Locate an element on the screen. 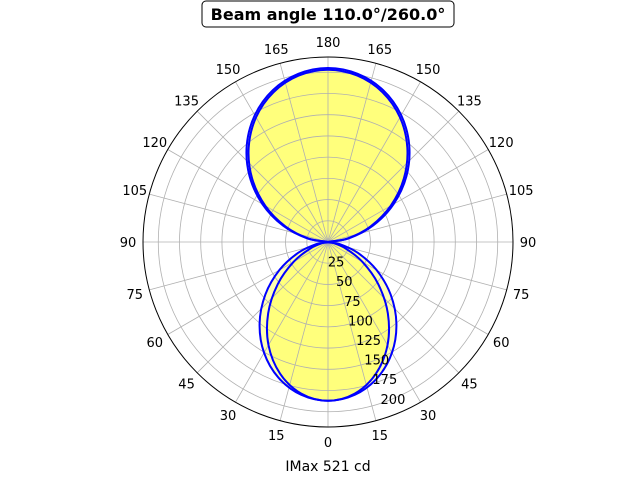 This screenshot has height=484, width=640. r-tick-label: 175 is located at coordinates (384, 380).